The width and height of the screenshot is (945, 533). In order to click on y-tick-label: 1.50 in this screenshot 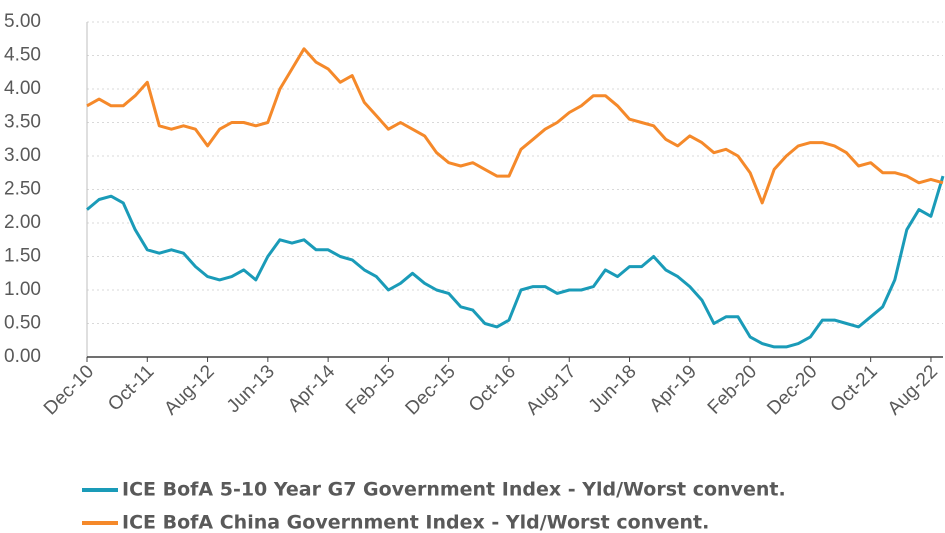, I will do `click(22, 256)`.